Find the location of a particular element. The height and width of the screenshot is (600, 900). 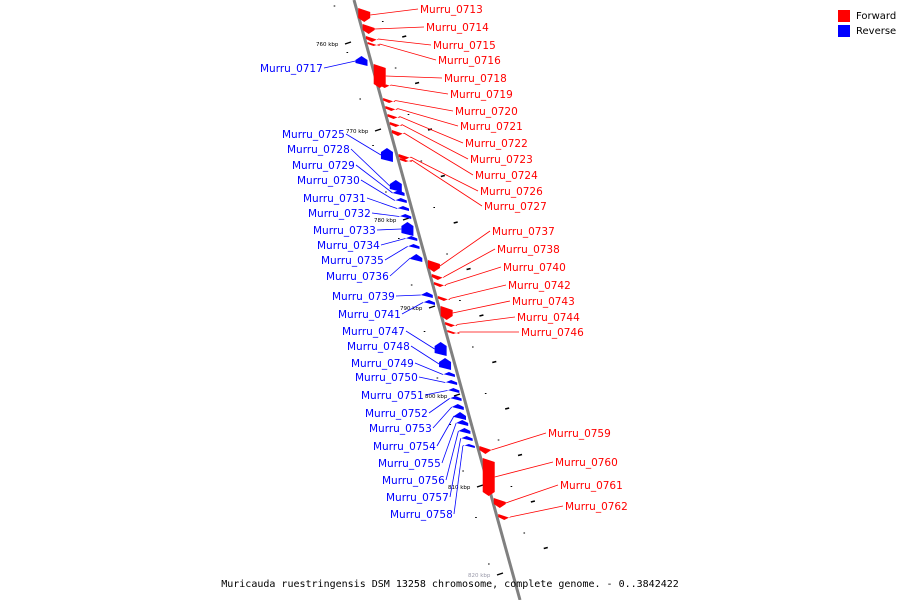

gene-label: Murru_0761 is located at coordinates (591, 486).